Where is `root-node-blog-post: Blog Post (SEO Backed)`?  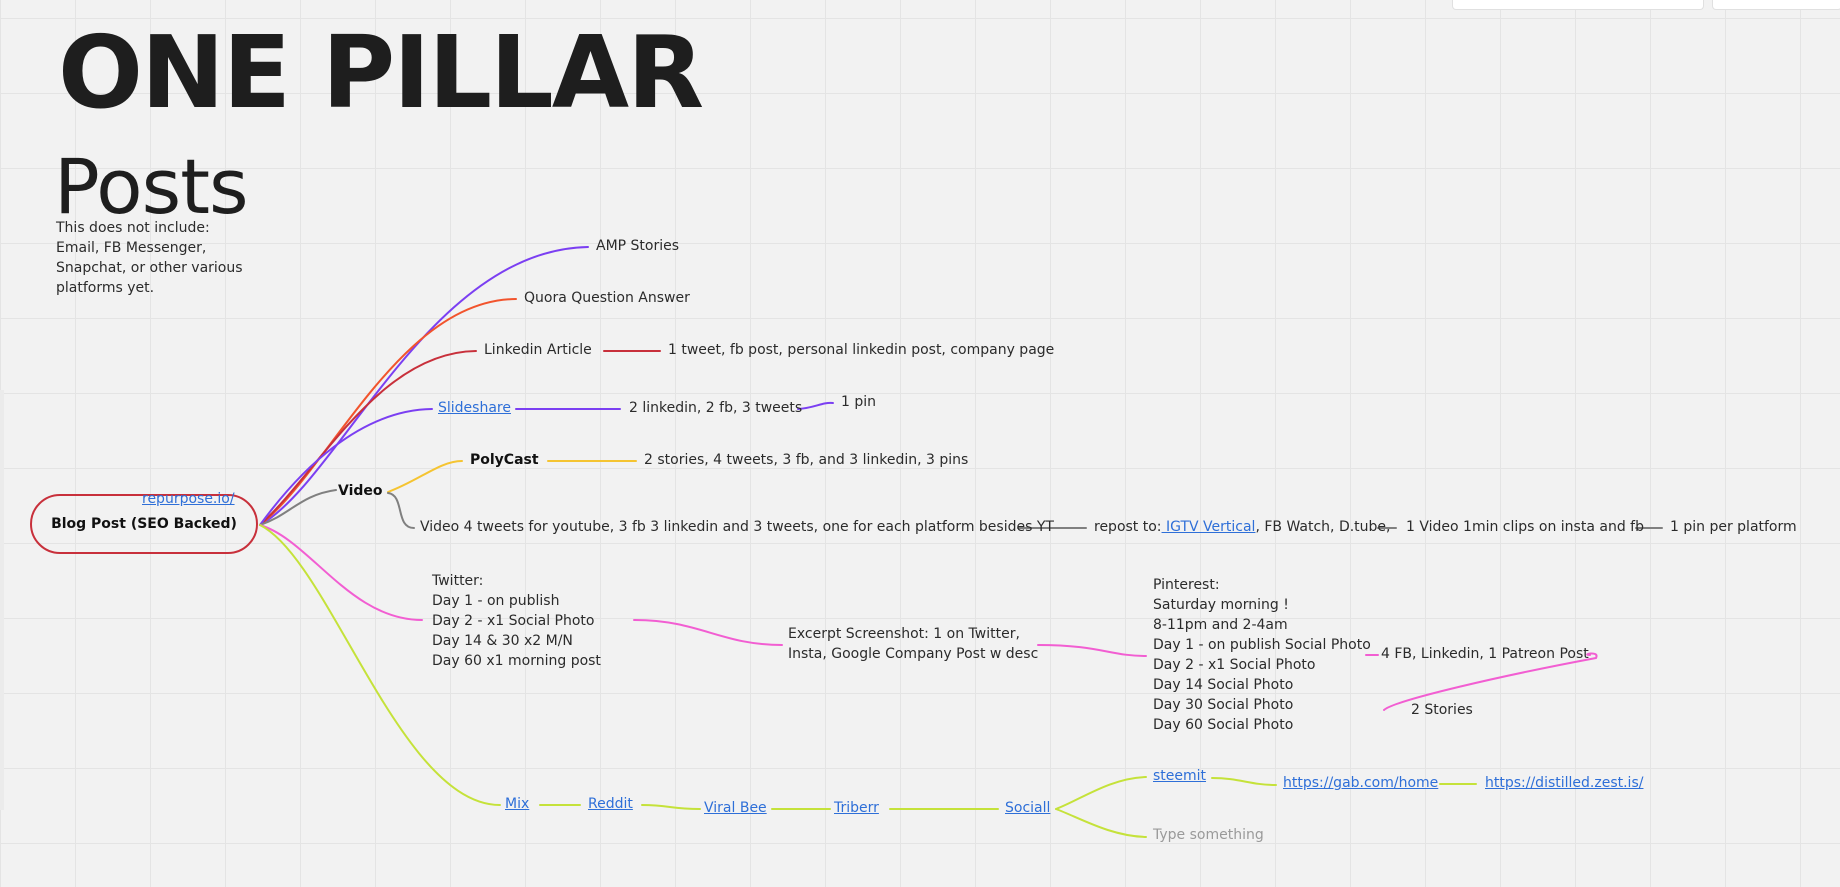
root-node-blog-post: Blog Post (SEO Backed) is located at coordinates (144, 524).